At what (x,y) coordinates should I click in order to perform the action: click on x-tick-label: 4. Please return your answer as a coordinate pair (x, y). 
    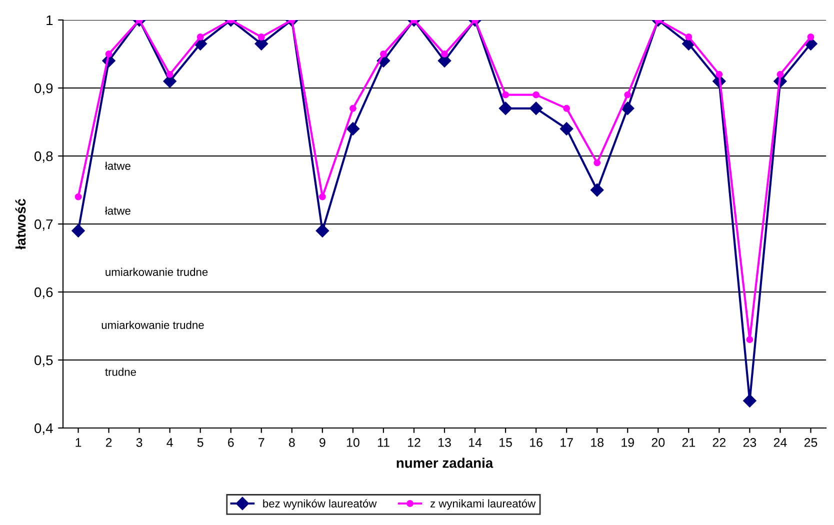
    Looking at the image, I should click on (169, 442).